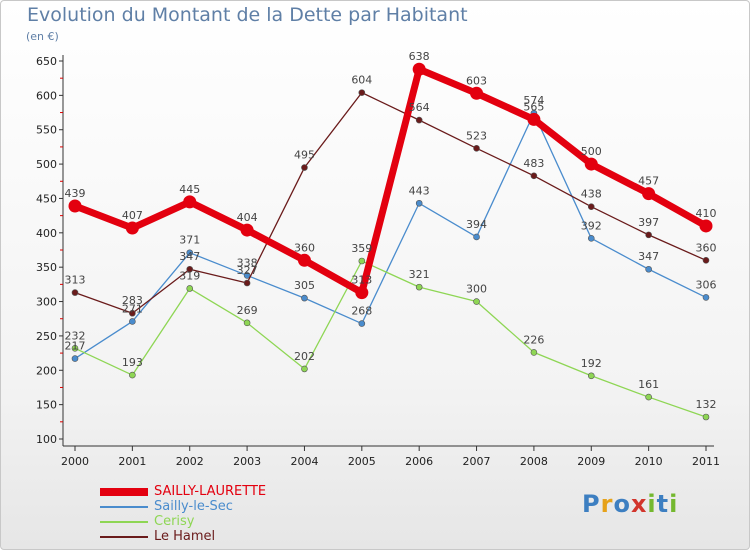  Describe the element at coordinates (630, 504) in the screenshot. I see `proxiti-logo: Proxiti` at that location.